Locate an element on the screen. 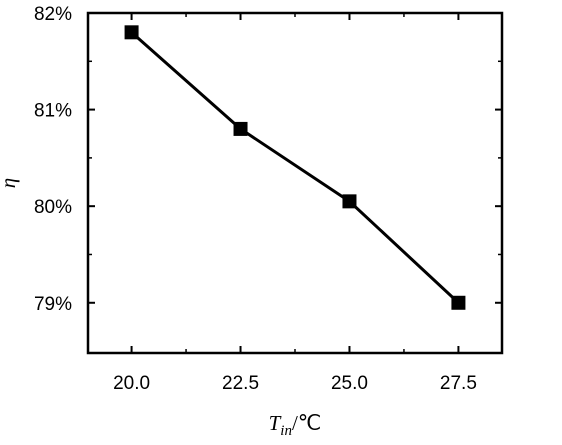 The image size is (562, 445). x-tick-labels: 20.0 22.5 25.0 27.5 is located at coordinates (295, 383).